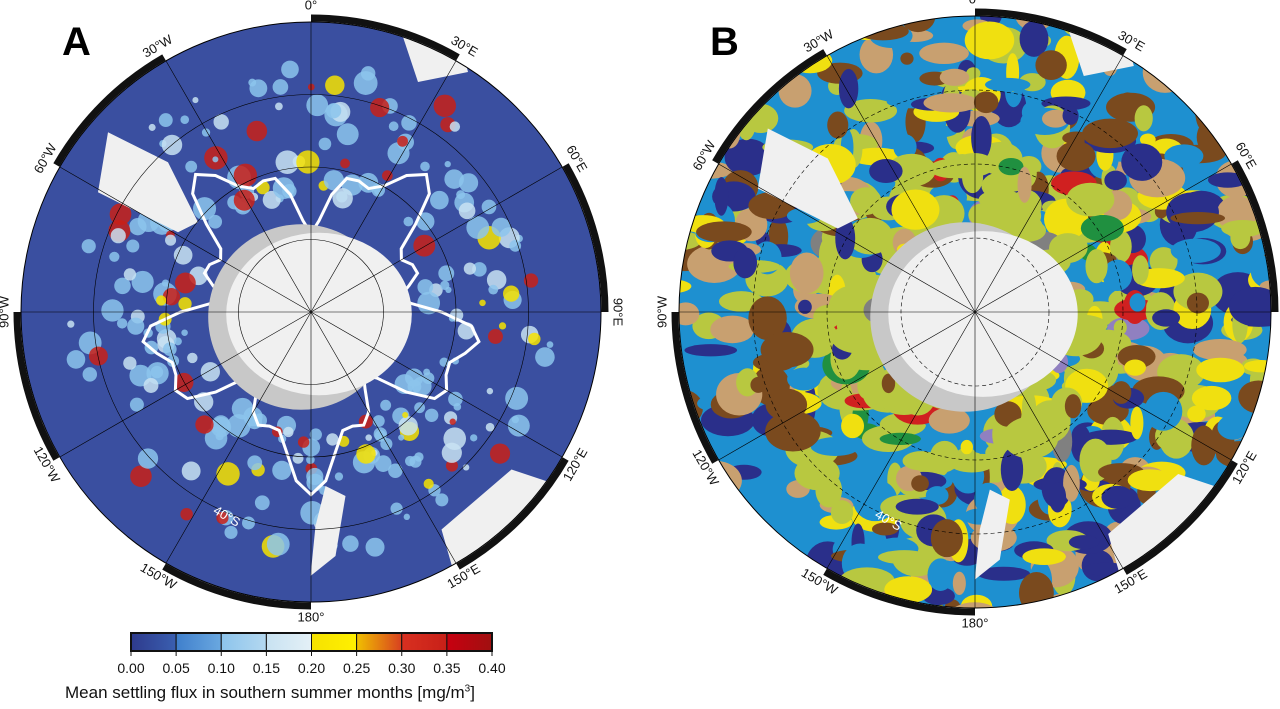  I want to click on panel-b-letter: B, so click(724, 42).